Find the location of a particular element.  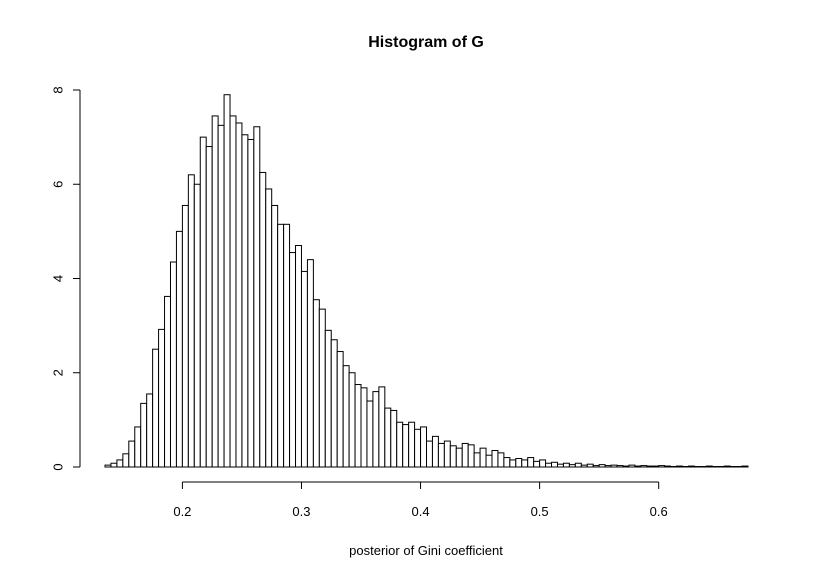

y-tick-label: 8 is located at coordinates (58, 89).